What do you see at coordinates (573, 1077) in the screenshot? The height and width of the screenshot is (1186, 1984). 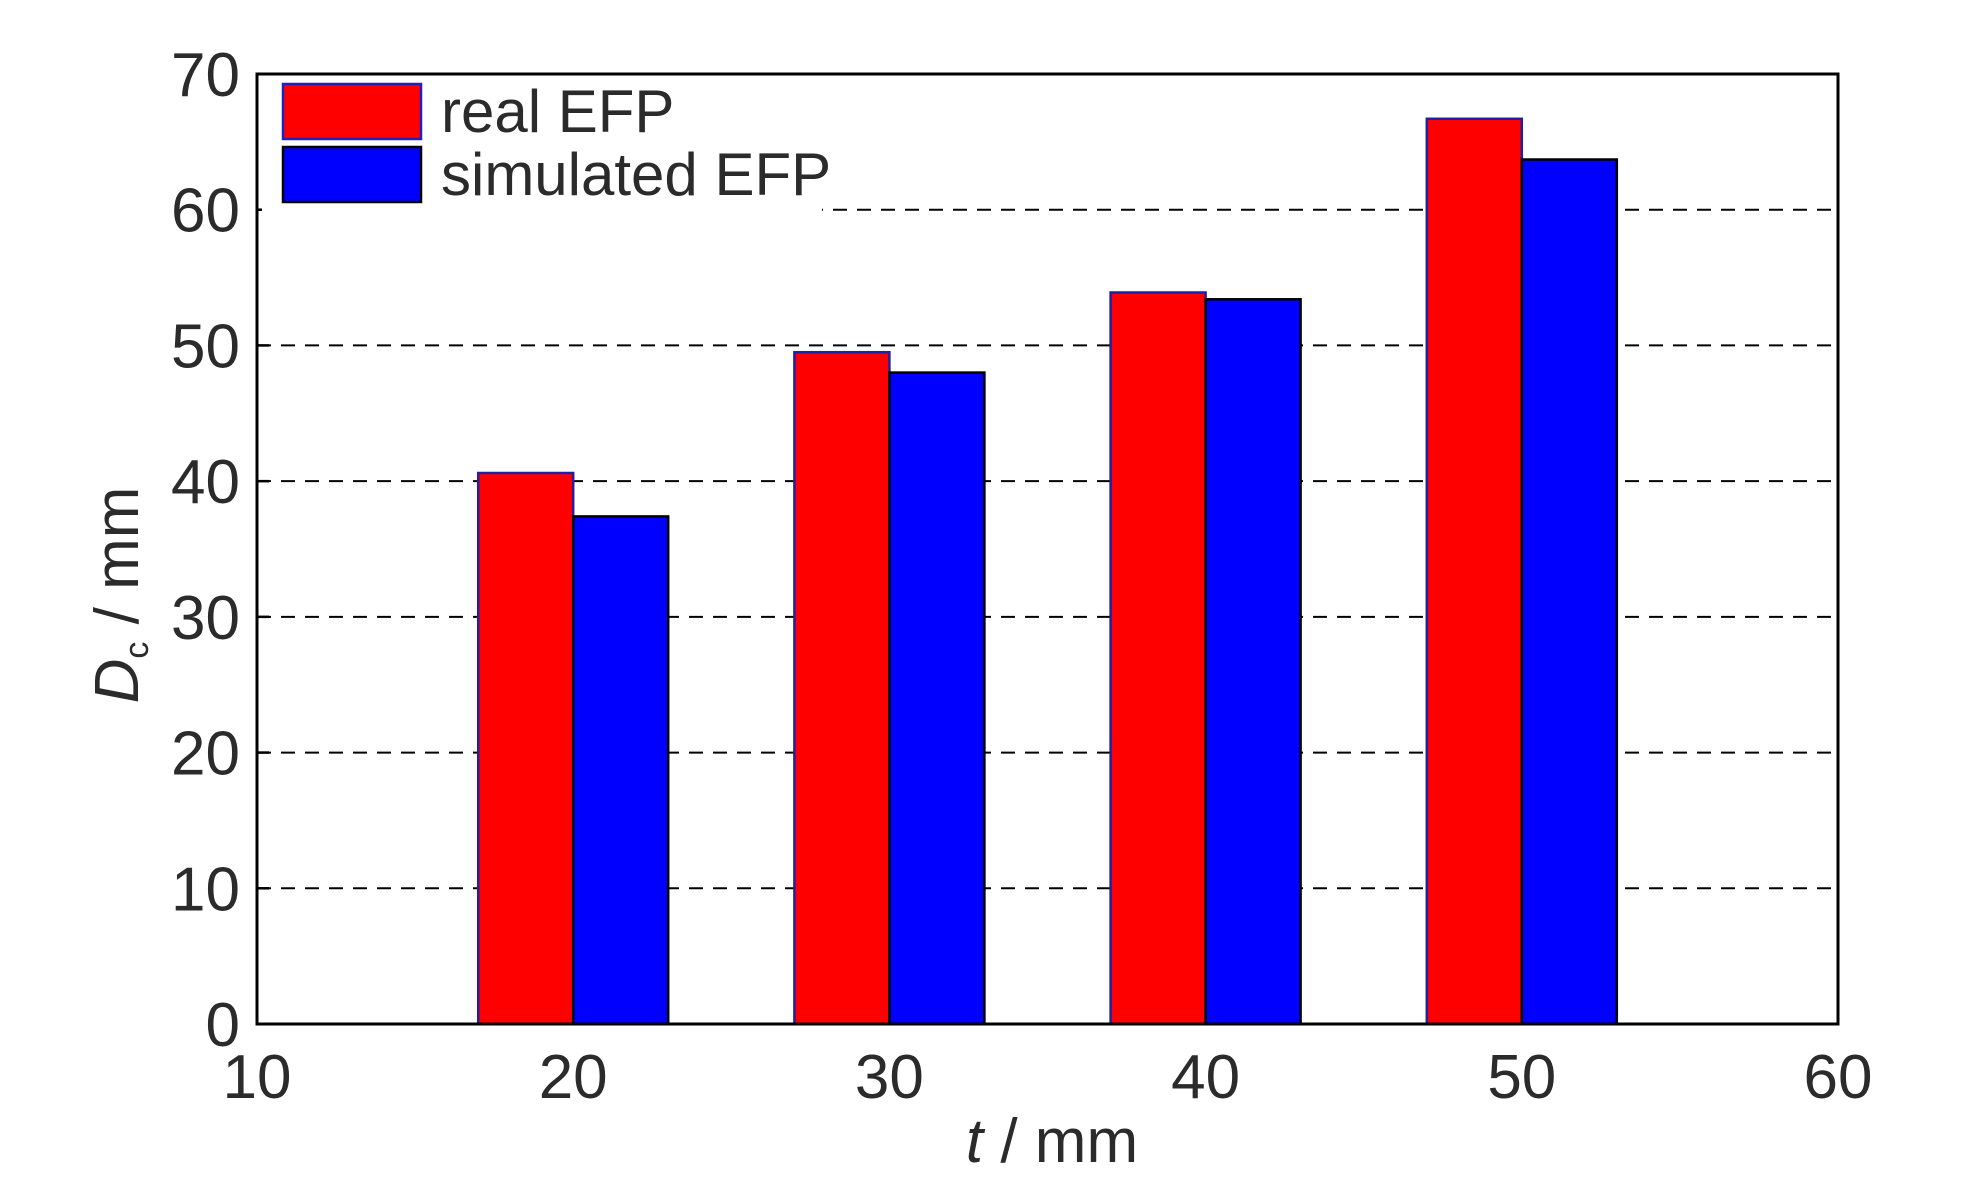 I see `x-tick-label-20: 20` at bounding box center [573, 1077].